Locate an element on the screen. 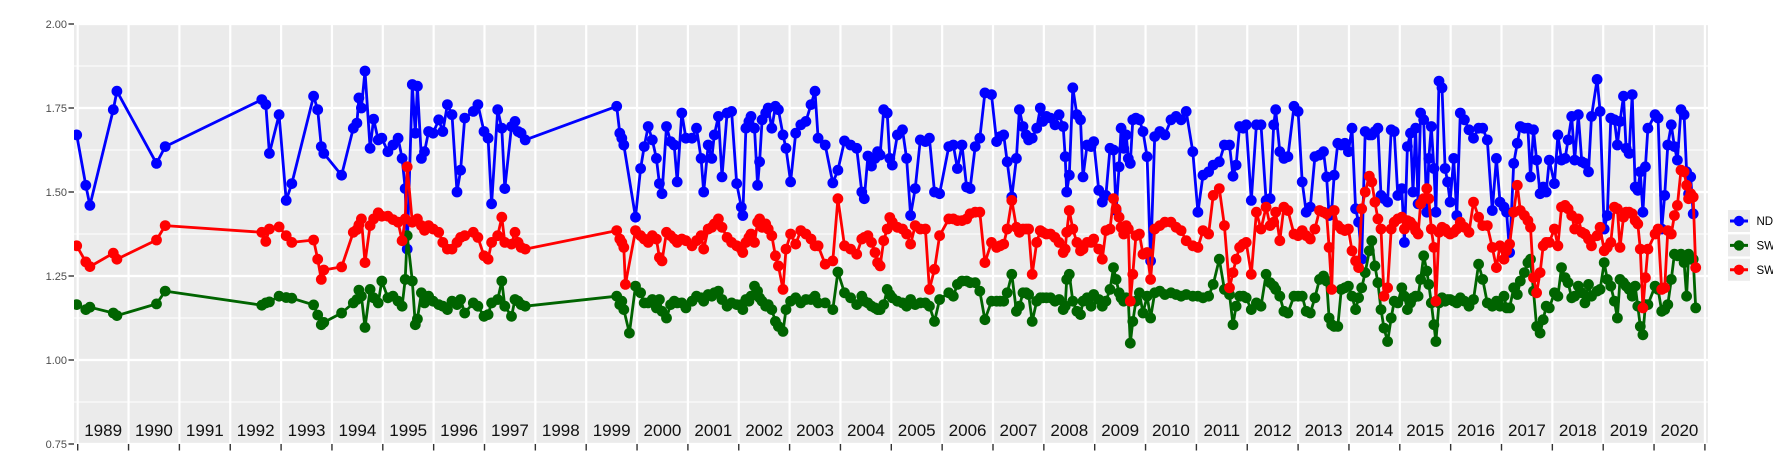  x-tick-label: 1990 is located at coordinates (154, 430).